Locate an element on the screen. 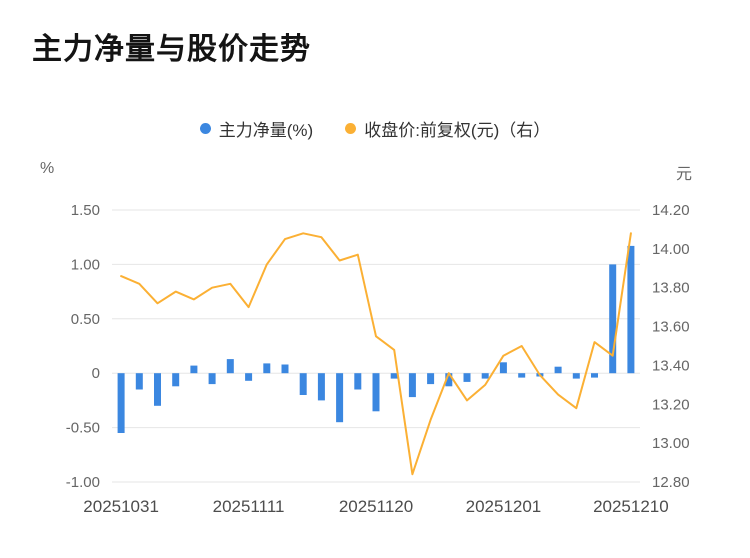 This screenshot has height=558, width=750. right-axis-tick: 12.80 is located at coordinates (671, 482).